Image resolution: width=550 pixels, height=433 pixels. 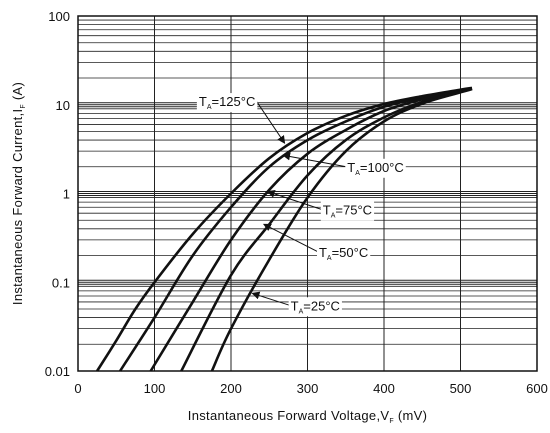 I want to click on annotation-75°C: TA=75°C, so click(x=320, y=205).